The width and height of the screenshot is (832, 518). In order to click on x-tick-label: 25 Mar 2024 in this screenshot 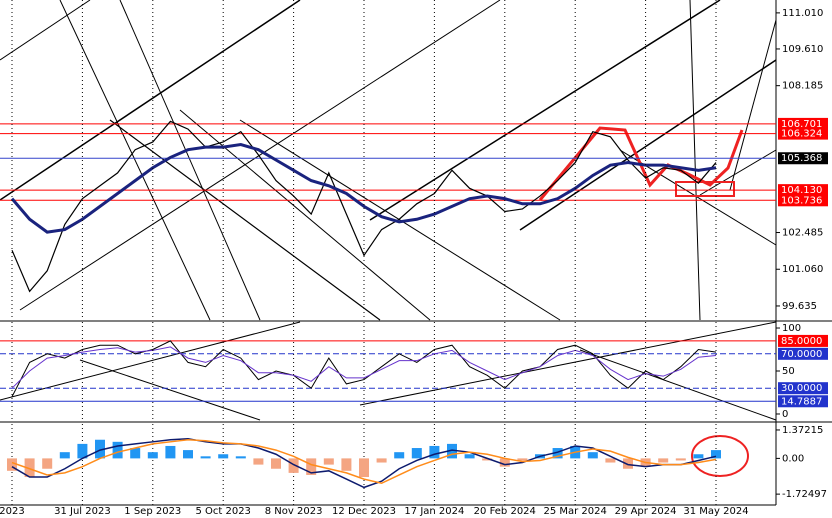, I will do `click(574, 511)`.